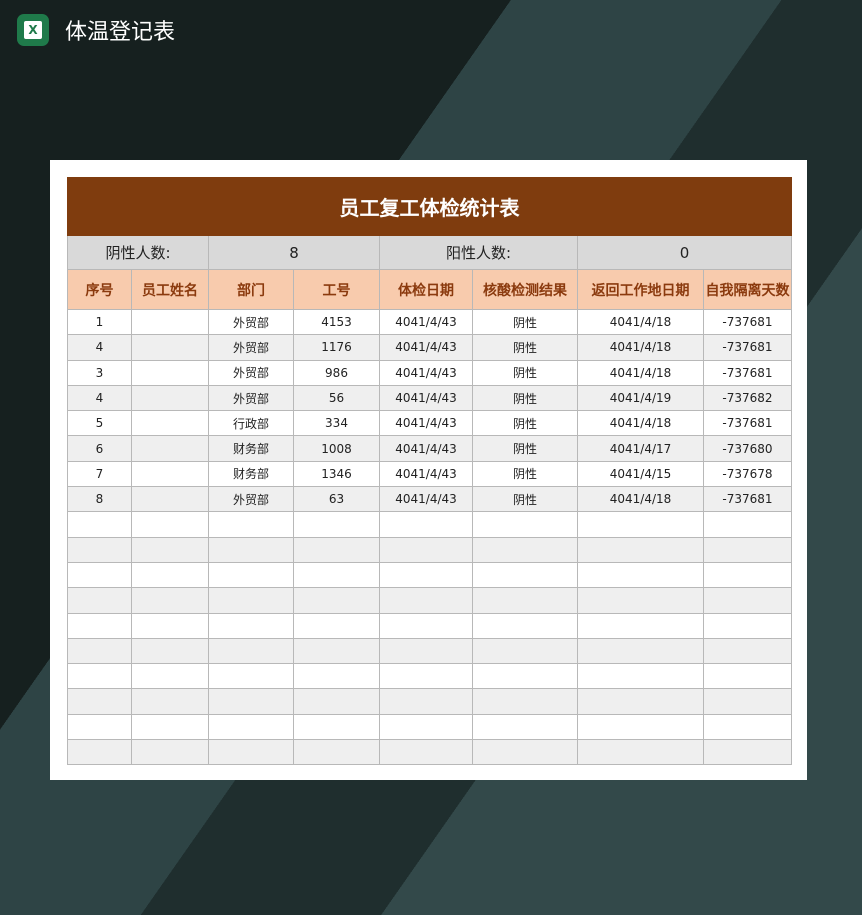 The height and width of the screenshot is (915, 862). What do you see at coordinates (294, 252) in the screenshot?
I see `negative-count-value: 8` at bounding box center [294, 252].